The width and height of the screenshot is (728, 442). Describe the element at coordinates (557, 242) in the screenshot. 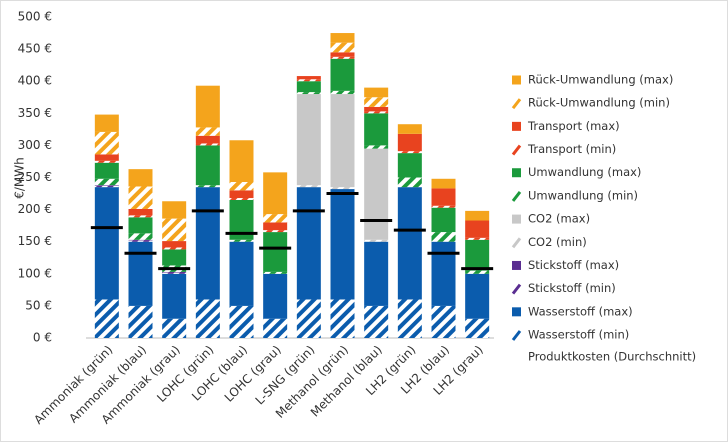

I see `legend-label: CO2 (min)` at that location.